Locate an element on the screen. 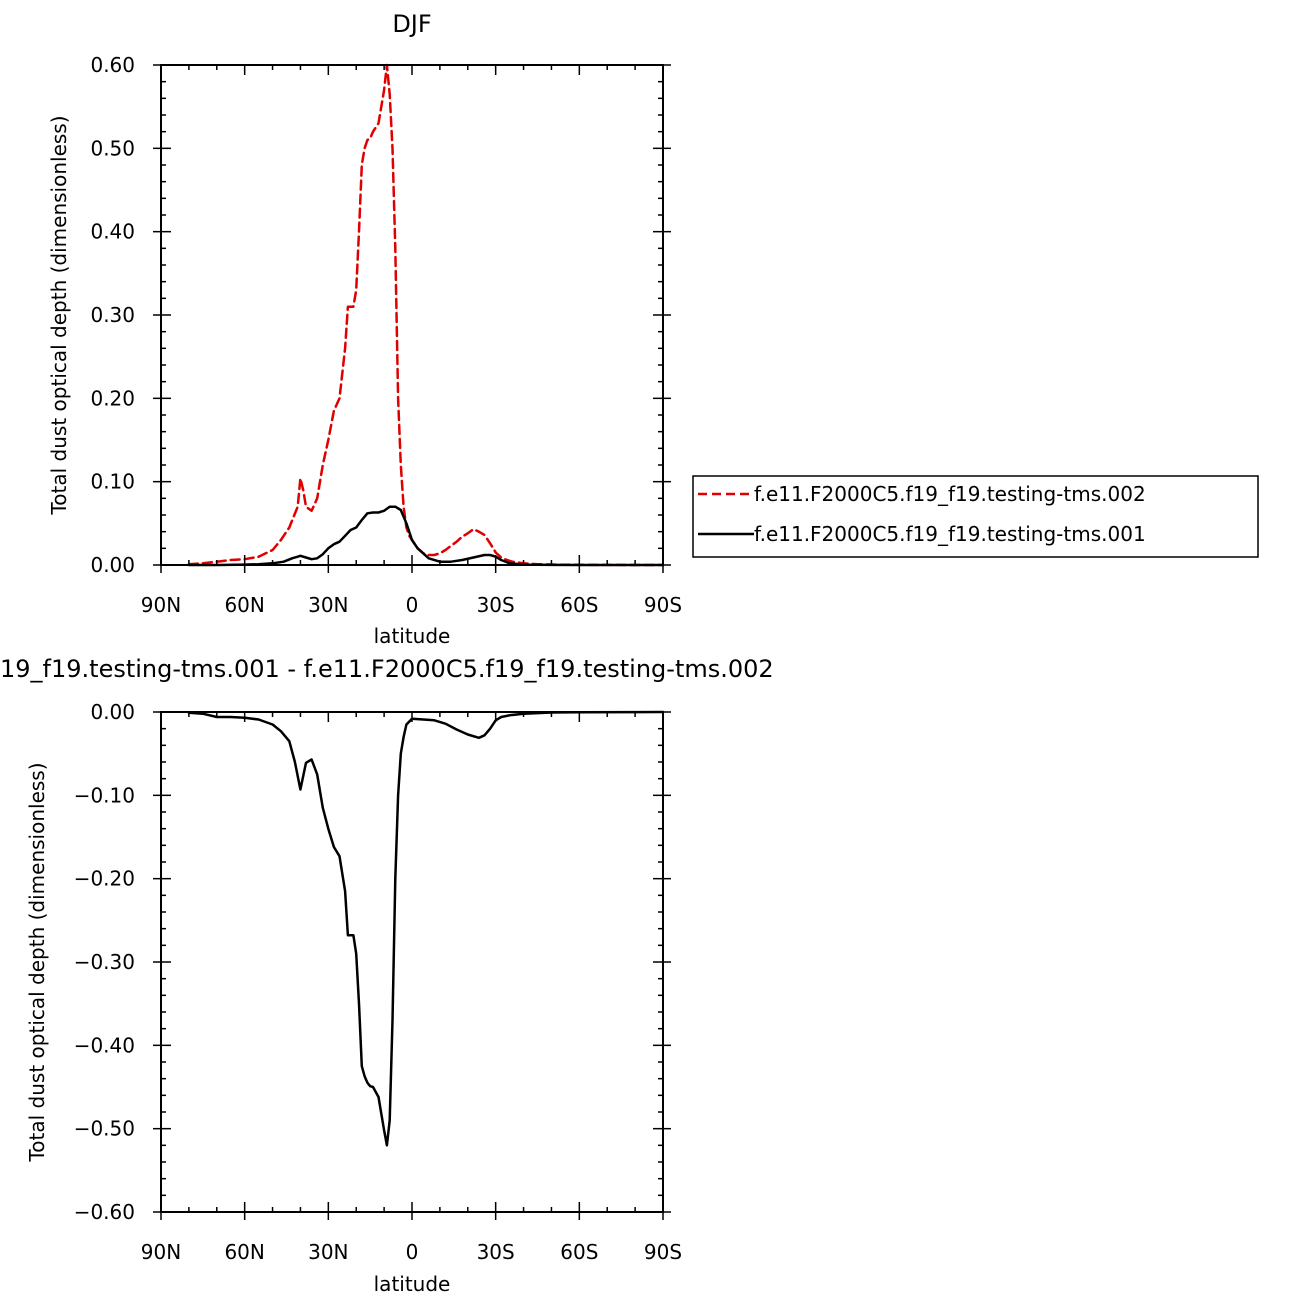 The image size is (1302, 1303). top-y-tick-label: 0.10 is located at coordinates (112, 482).